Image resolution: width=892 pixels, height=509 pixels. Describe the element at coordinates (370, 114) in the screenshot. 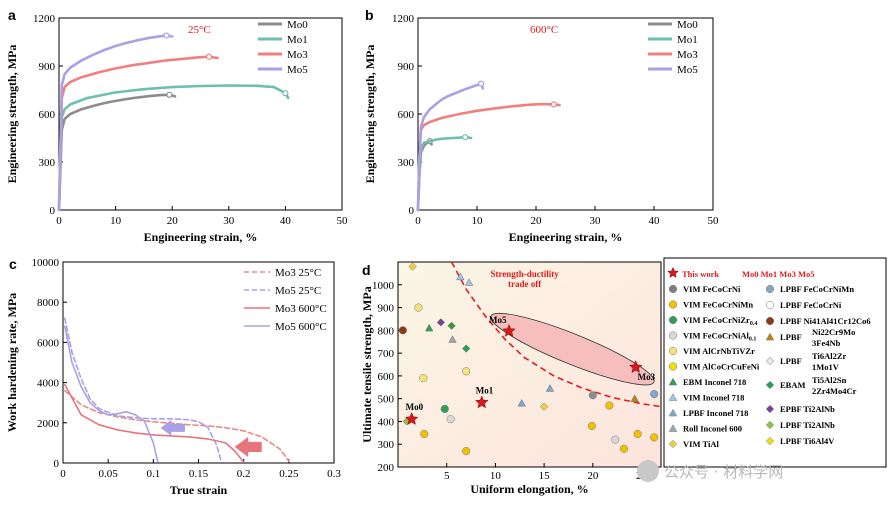

I see `y-axis-label: Engineering strength, MPa` at that location.